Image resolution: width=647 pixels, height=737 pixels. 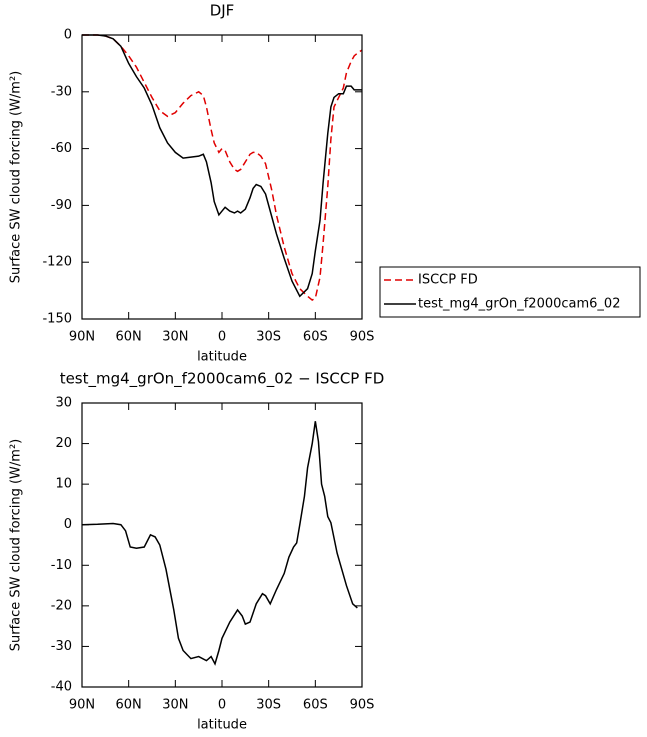 I want to click on legend-label: test_mg4_grOn_f2000cam6_02, so click(x=519, y=304).